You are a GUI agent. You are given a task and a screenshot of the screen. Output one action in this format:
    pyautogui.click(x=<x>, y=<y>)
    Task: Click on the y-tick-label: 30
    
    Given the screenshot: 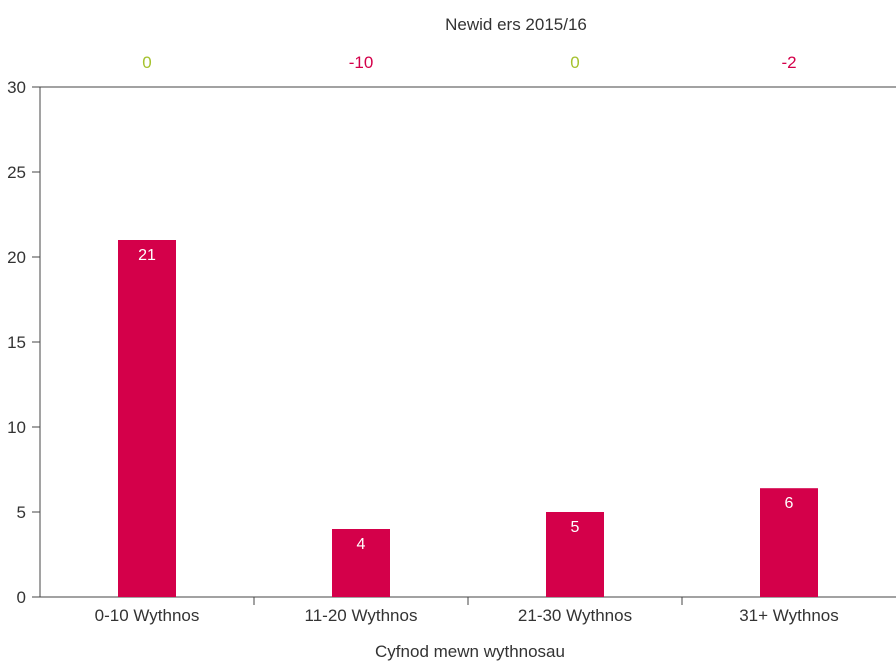 What is the action you would take?
    pyautogui.click(x=16, y=87)
    